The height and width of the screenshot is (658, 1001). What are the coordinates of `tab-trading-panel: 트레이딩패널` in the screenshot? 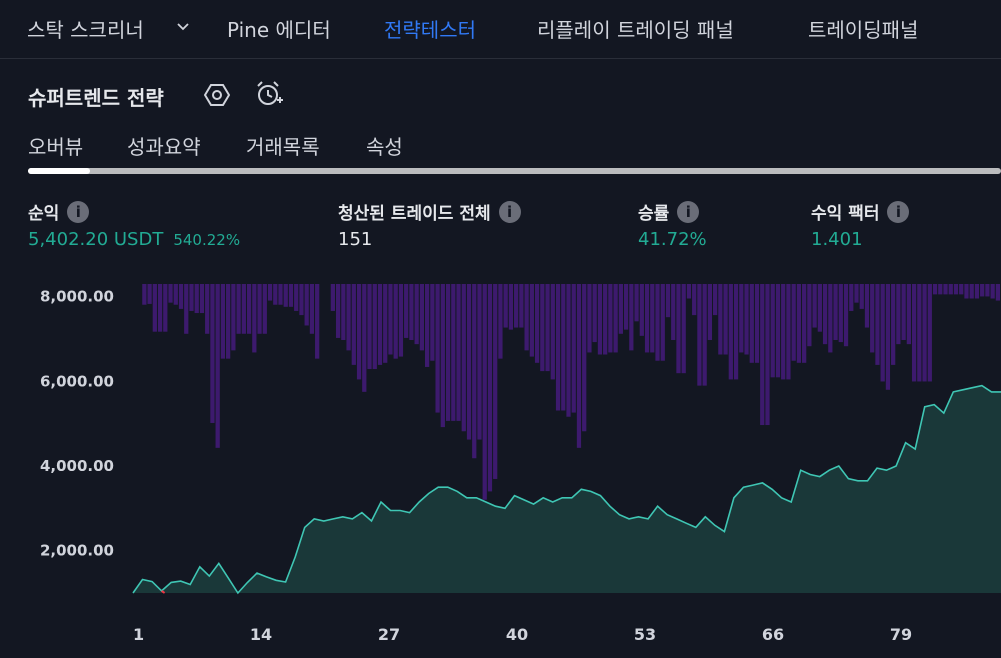 It's located at (863, 30).